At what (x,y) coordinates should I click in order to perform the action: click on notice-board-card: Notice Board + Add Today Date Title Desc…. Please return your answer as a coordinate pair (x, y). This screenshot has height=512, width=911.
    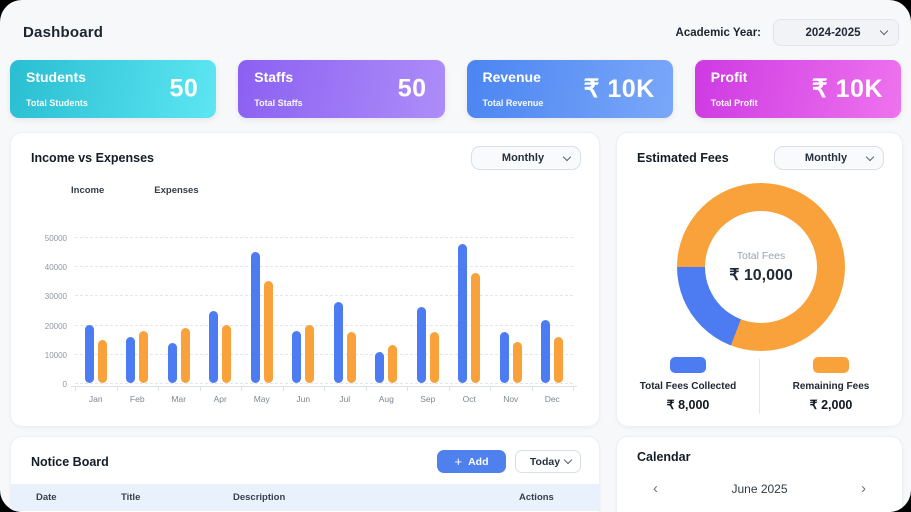
    Looking at the image, I should click on (305, 474).